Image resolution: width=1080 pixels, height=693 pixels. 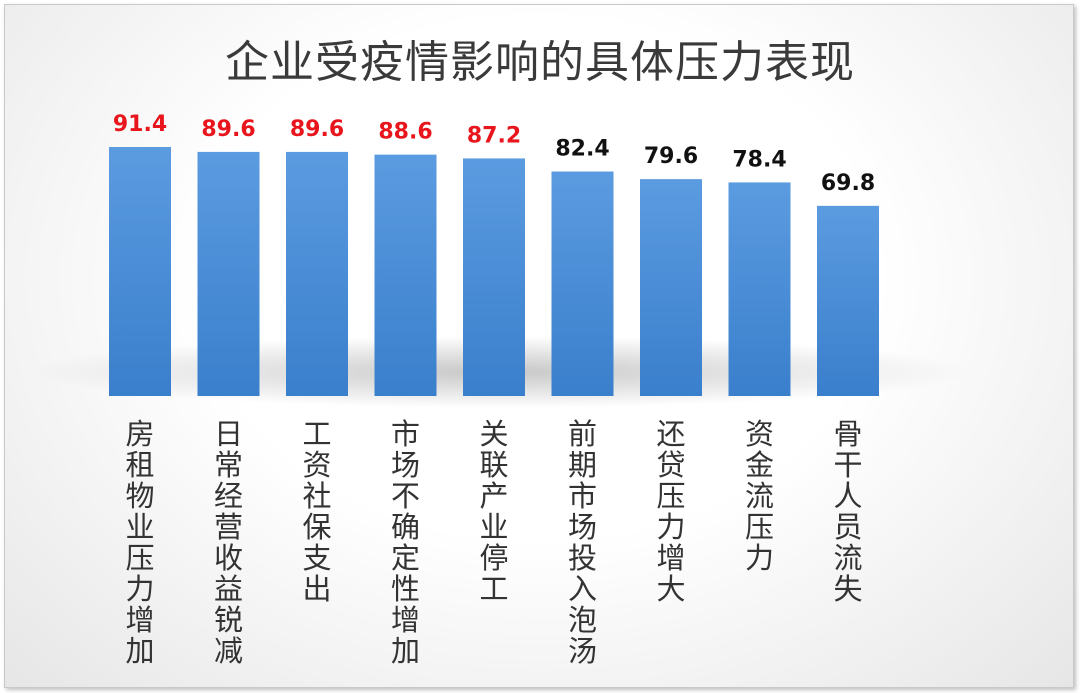 What do you see at coordinates (494, 154) in the screenshot?
I see `value-labels-group: 91.4 89.6 89.6 88.6 87.2 82.4 79.6 78.4 69.8` at bounding box center [494, 154].